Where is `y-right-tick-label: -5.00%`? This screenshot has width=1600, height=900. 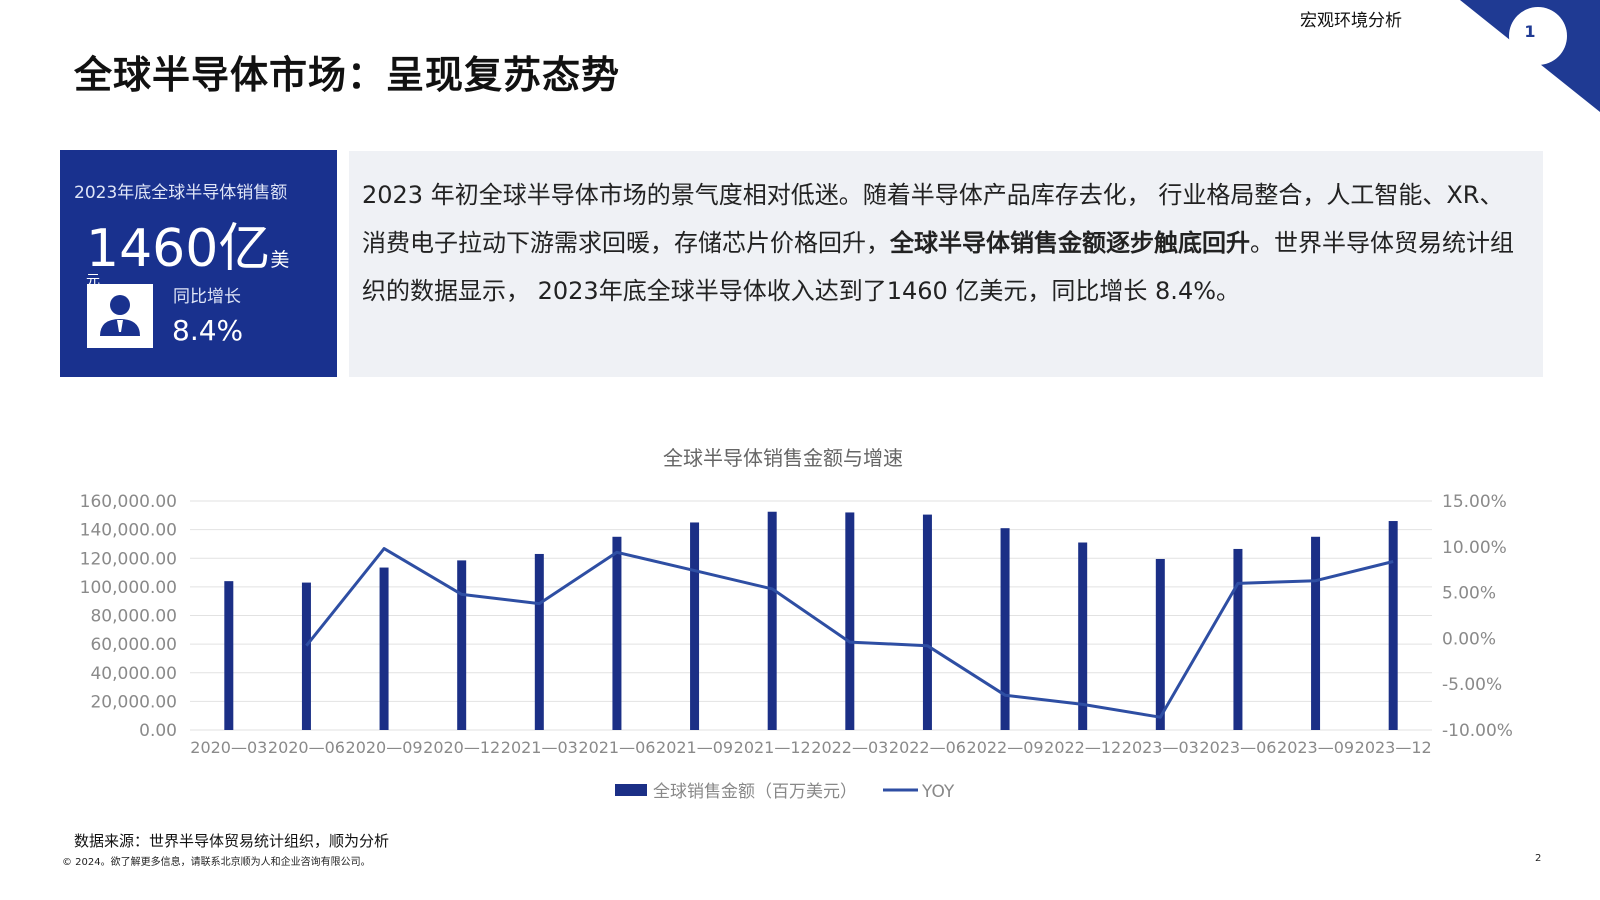 y-right-tick-label: -5.00% is located at coordinates (1472, 685).